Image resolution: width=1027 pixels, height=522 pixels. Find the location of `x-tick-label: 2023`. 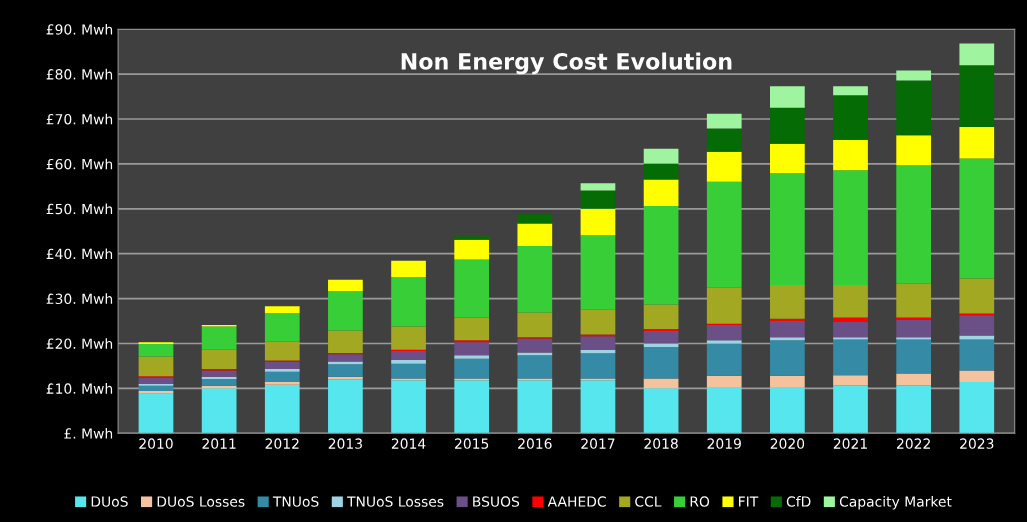

x-tick-label: 2023 is located at coordinates (977, 443).